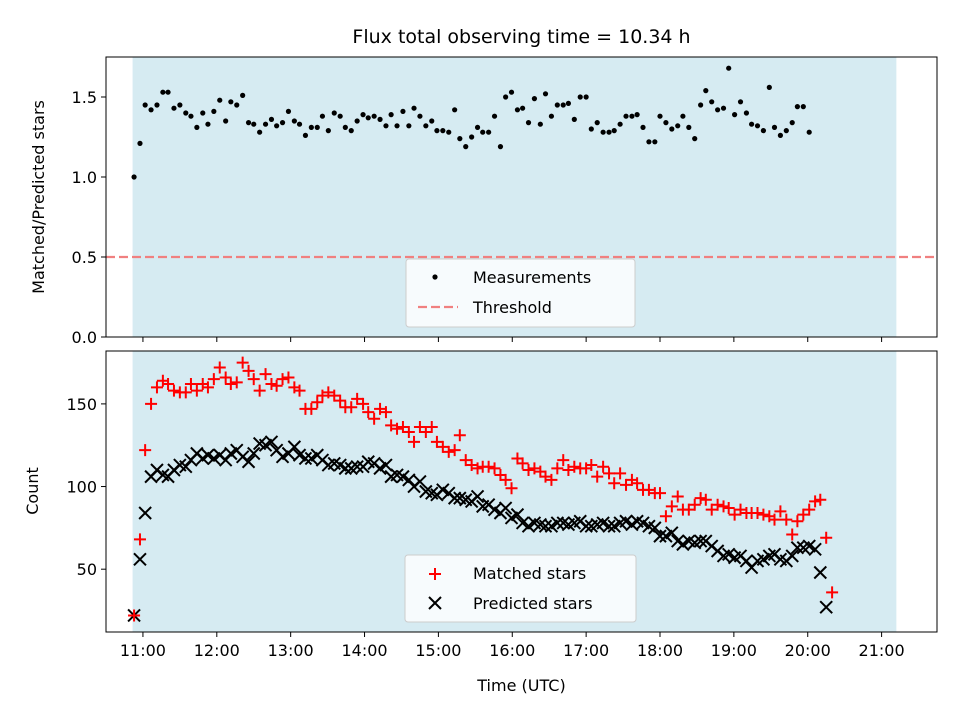 This screenshot has height=720, width=960. Describe the element at coordinates (217, 650) in the screenshot. I see `x-tick-label: 12:00` at that location.